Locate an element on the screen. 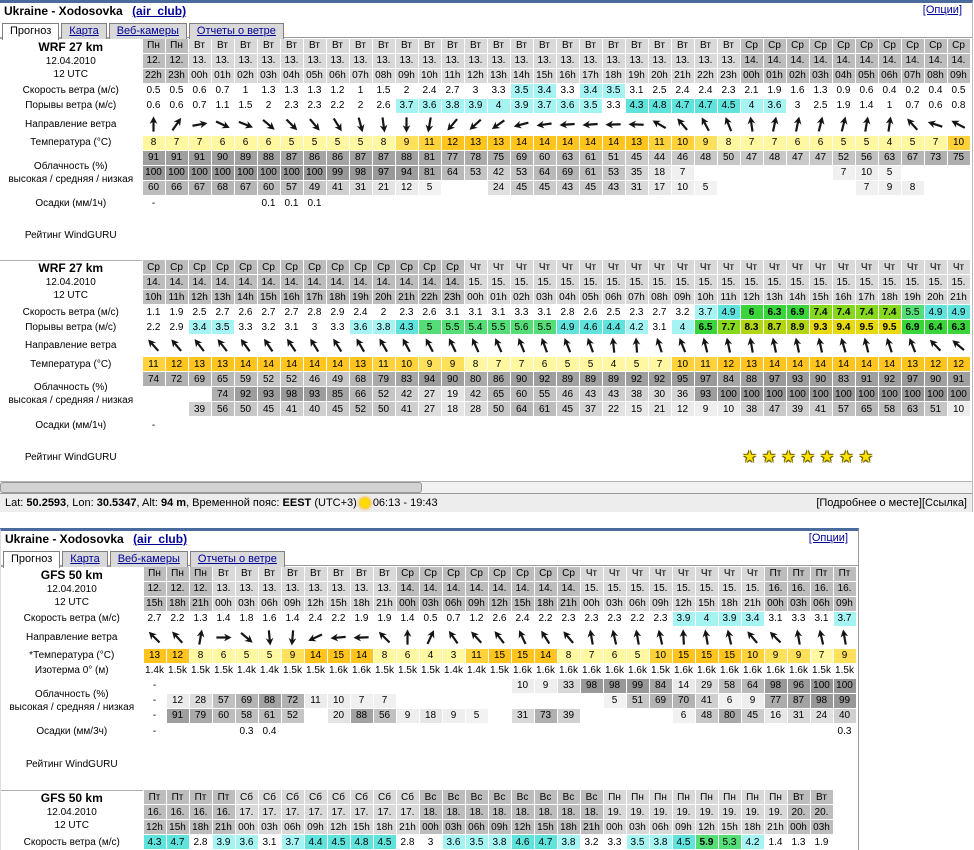 This screenshot has height=850, width=974. hour-cell: 15h is located at coordinates (729, 827).